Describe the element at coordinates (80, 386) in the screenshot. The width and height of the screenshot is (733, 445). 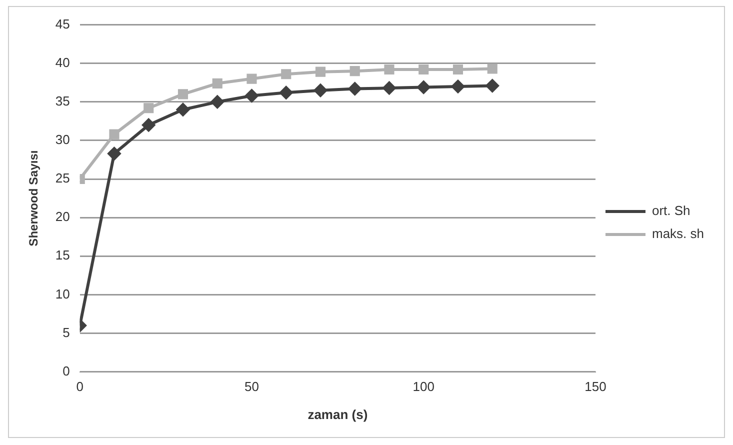
I see `x-tick-label: 0` at that location.